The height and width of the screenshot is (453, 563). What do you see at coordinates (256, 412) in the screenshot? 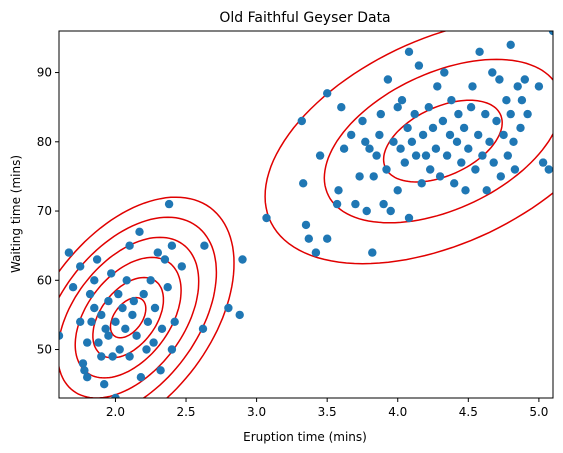
I see `x-tick-label: 3.0` at bounding box center [256, 412].